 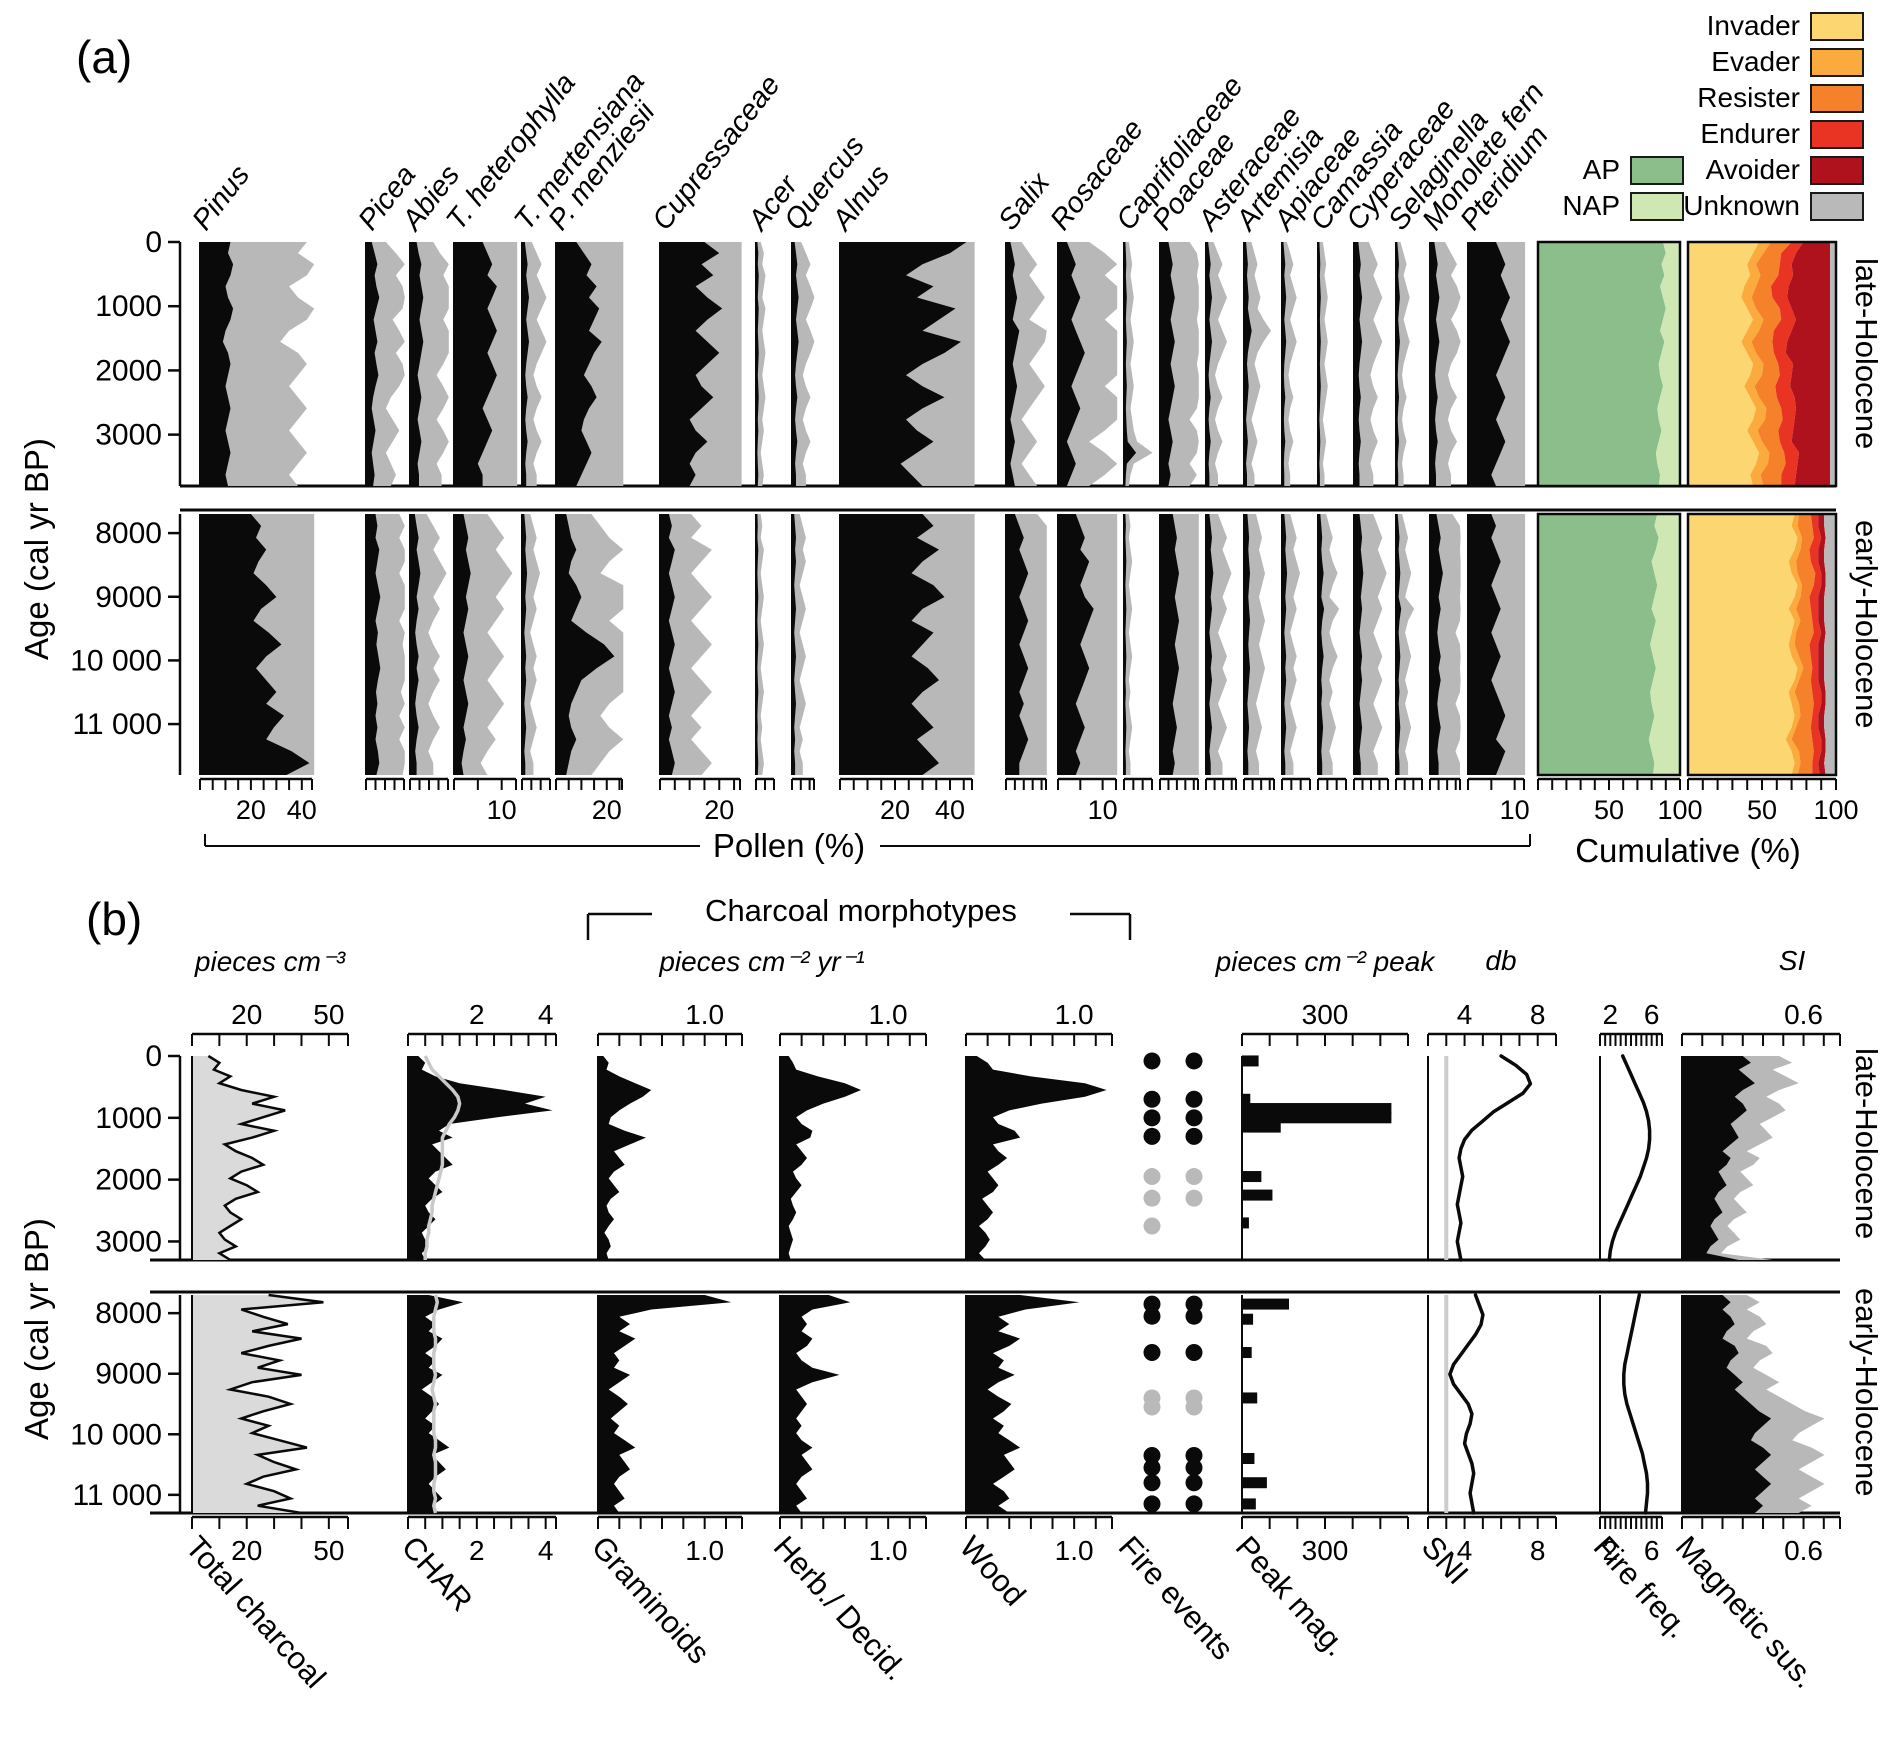 What do you see at coordinates (1538, 1014) in the screenshot?
I see `b-top-tick-label: 8` at bounding box center [1538, 1014].